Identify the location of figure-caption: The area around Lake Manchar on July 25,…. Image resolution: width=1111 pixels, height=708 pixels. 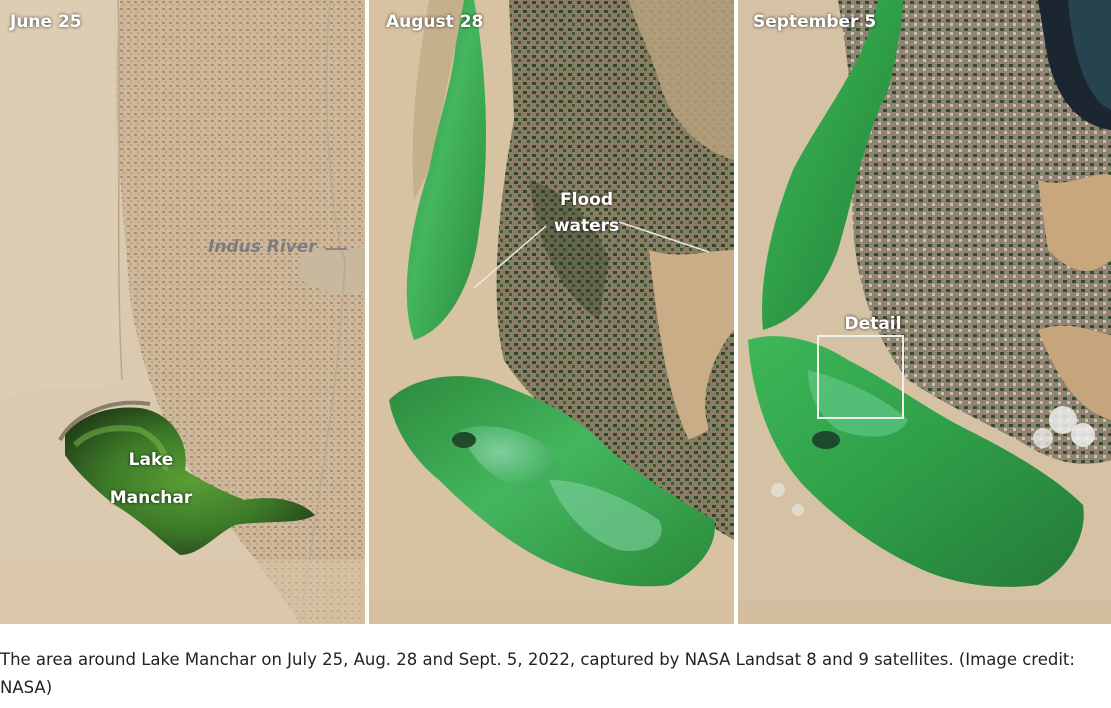
(537, 673).